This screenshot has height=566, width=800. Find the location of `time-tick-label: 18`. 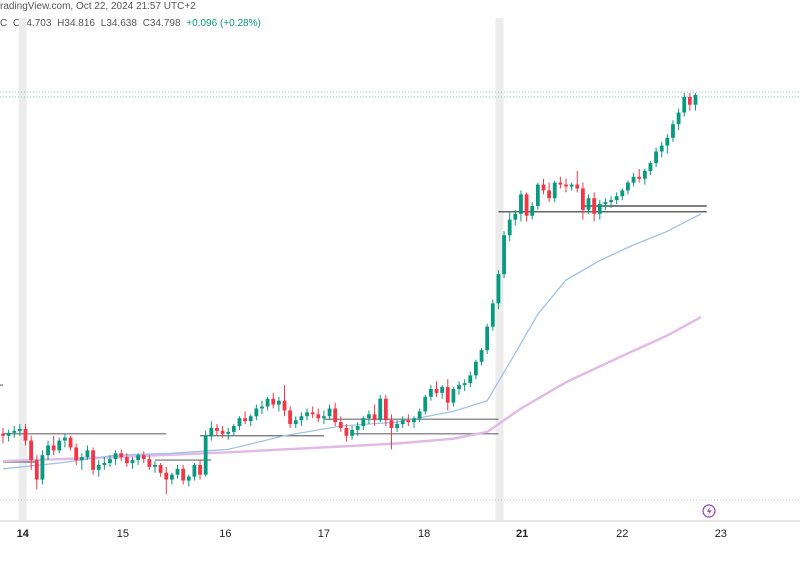

time-tick-label: 18 is located at coordinates (424, 534).